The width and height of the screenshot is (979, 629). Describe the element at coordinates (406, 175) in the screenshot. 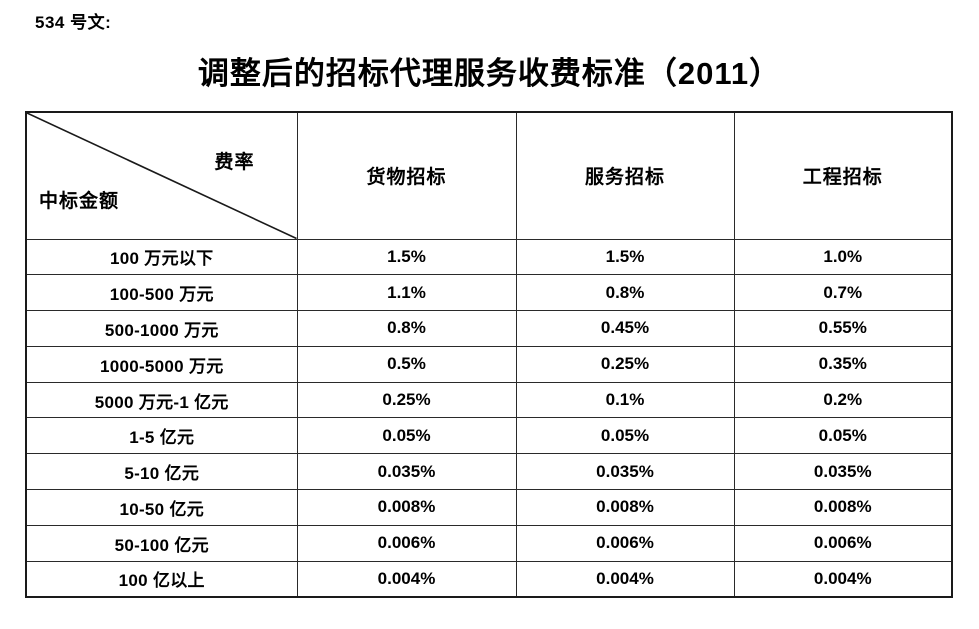

I see `column-header-goods-bidding: 货物招标` at that location.